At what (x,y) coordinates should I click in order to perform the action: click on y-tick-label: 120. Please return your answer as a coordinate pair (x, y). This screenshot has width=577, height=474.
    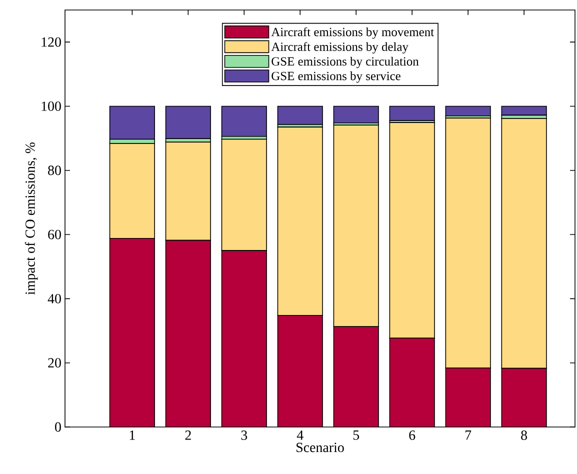
    Looking at the image, I should click on (51, 42).